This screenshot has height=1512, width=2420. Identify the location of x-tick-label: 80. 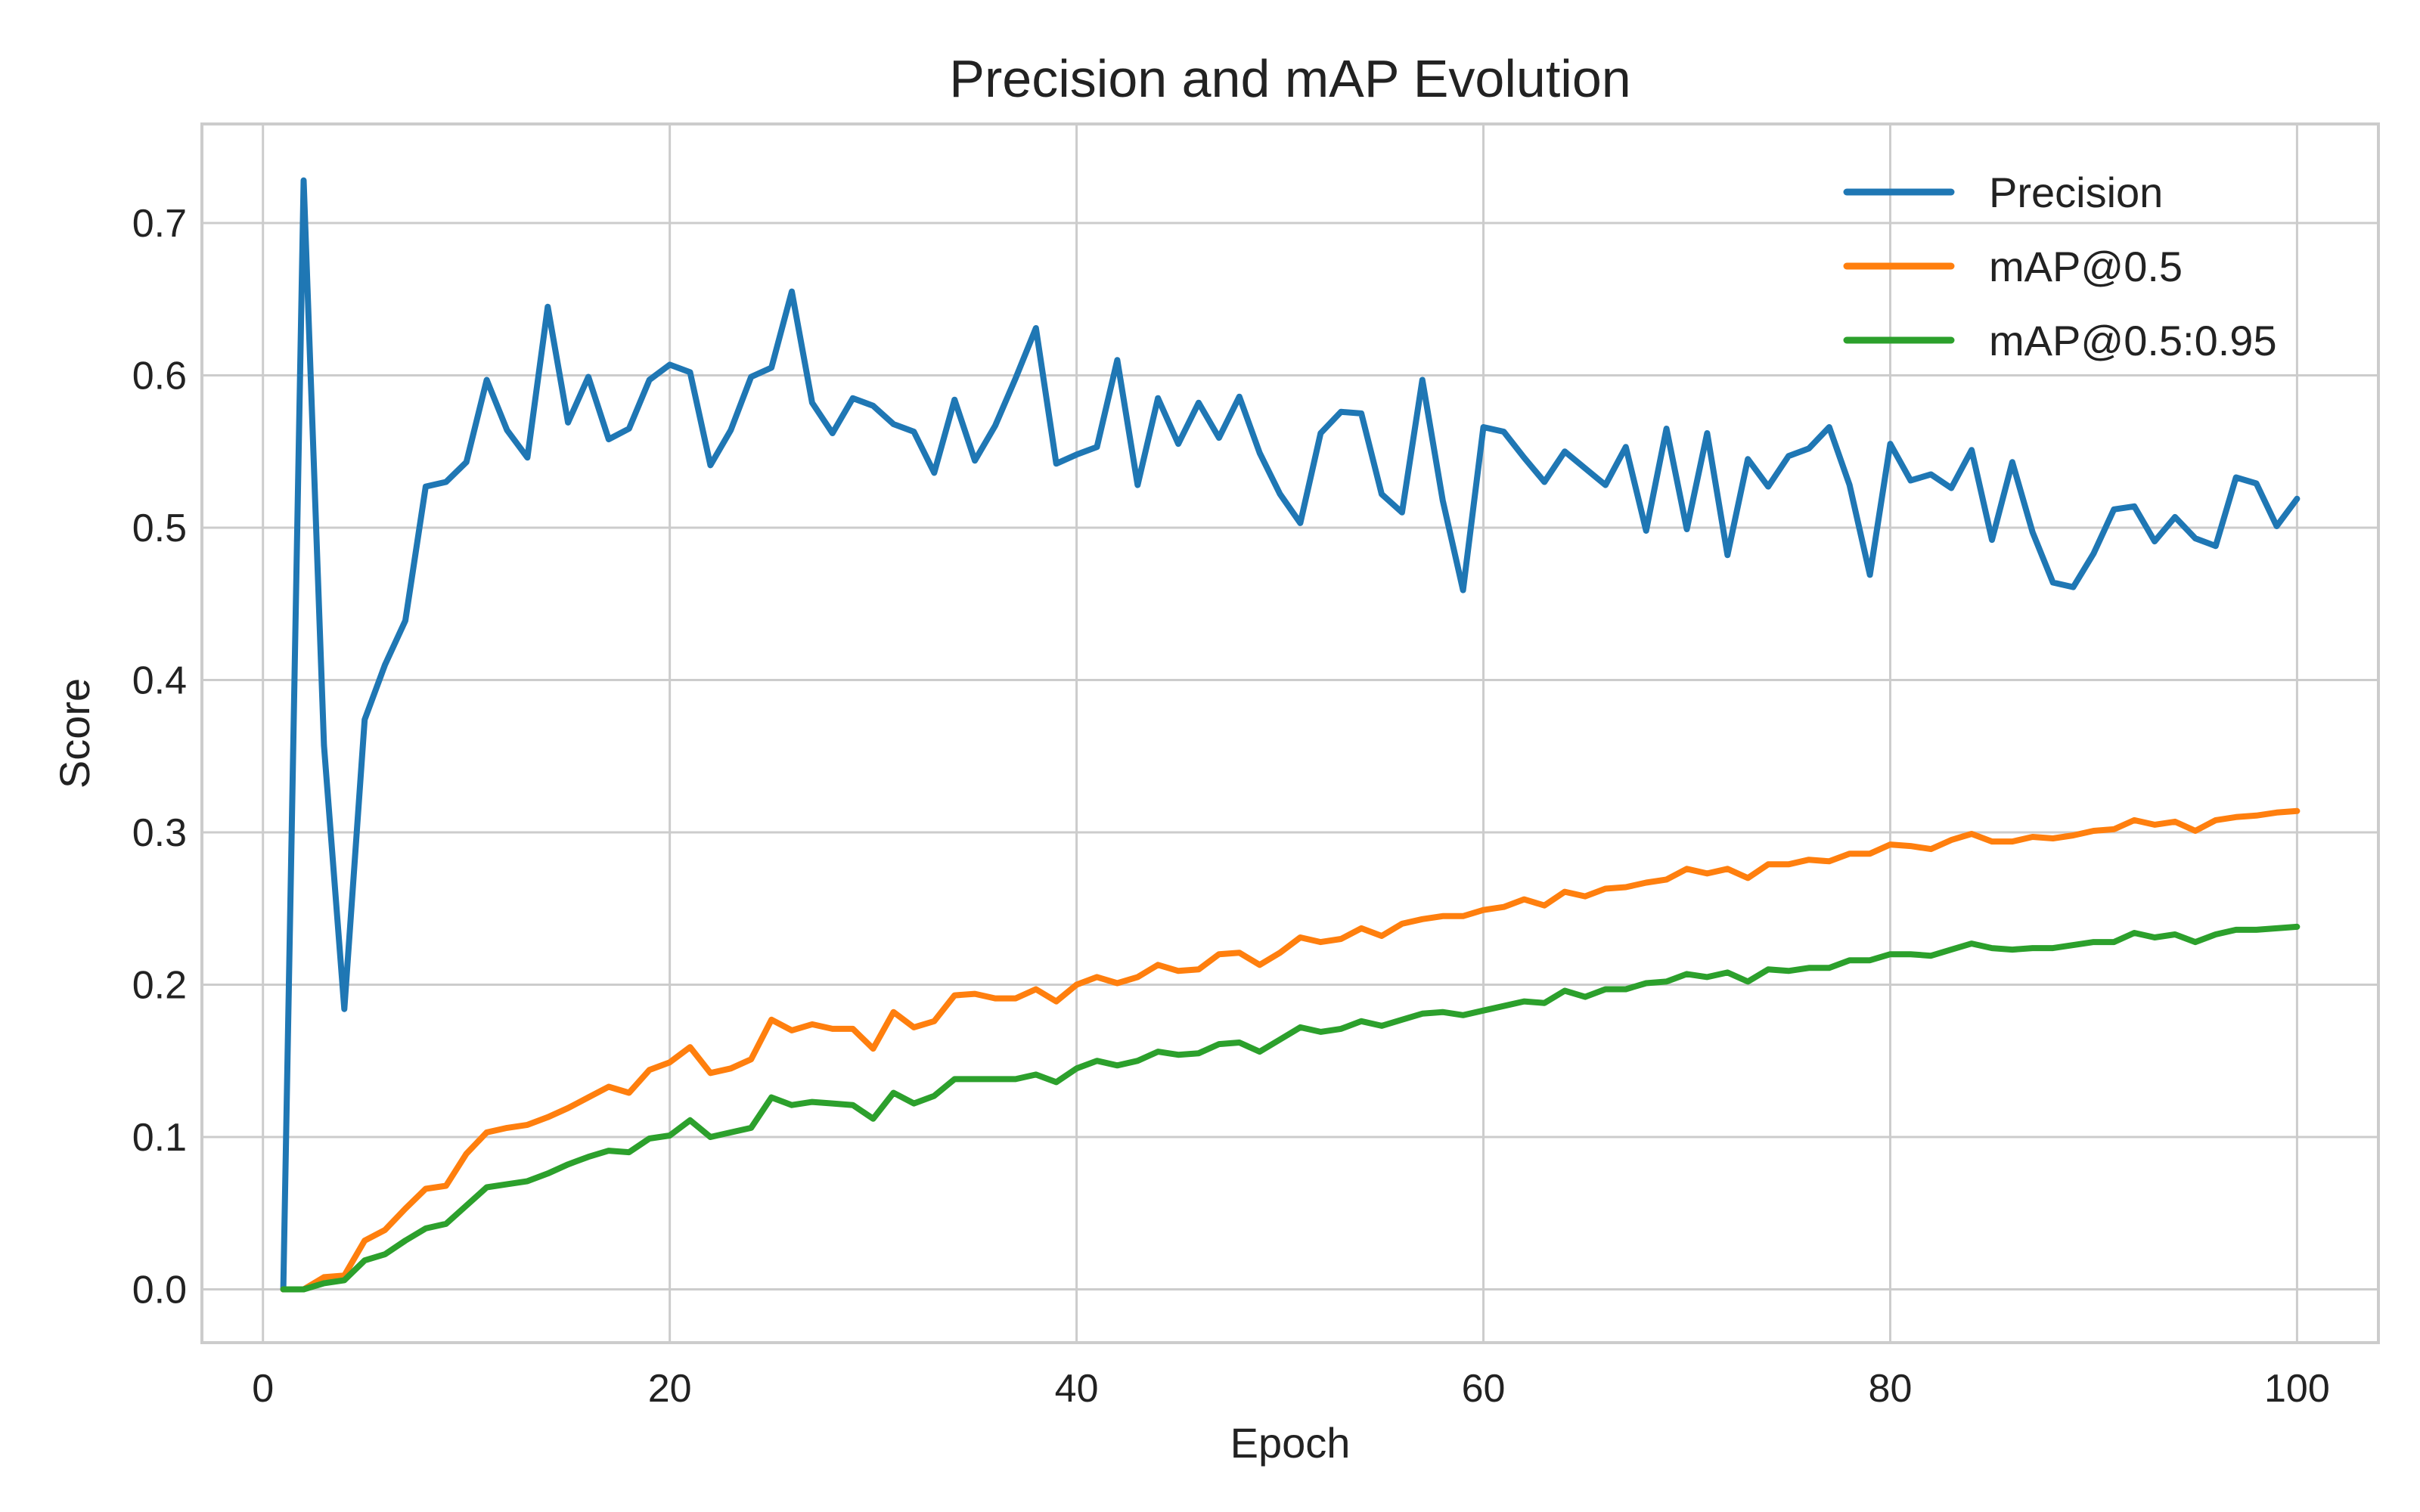
(1891, 1389).